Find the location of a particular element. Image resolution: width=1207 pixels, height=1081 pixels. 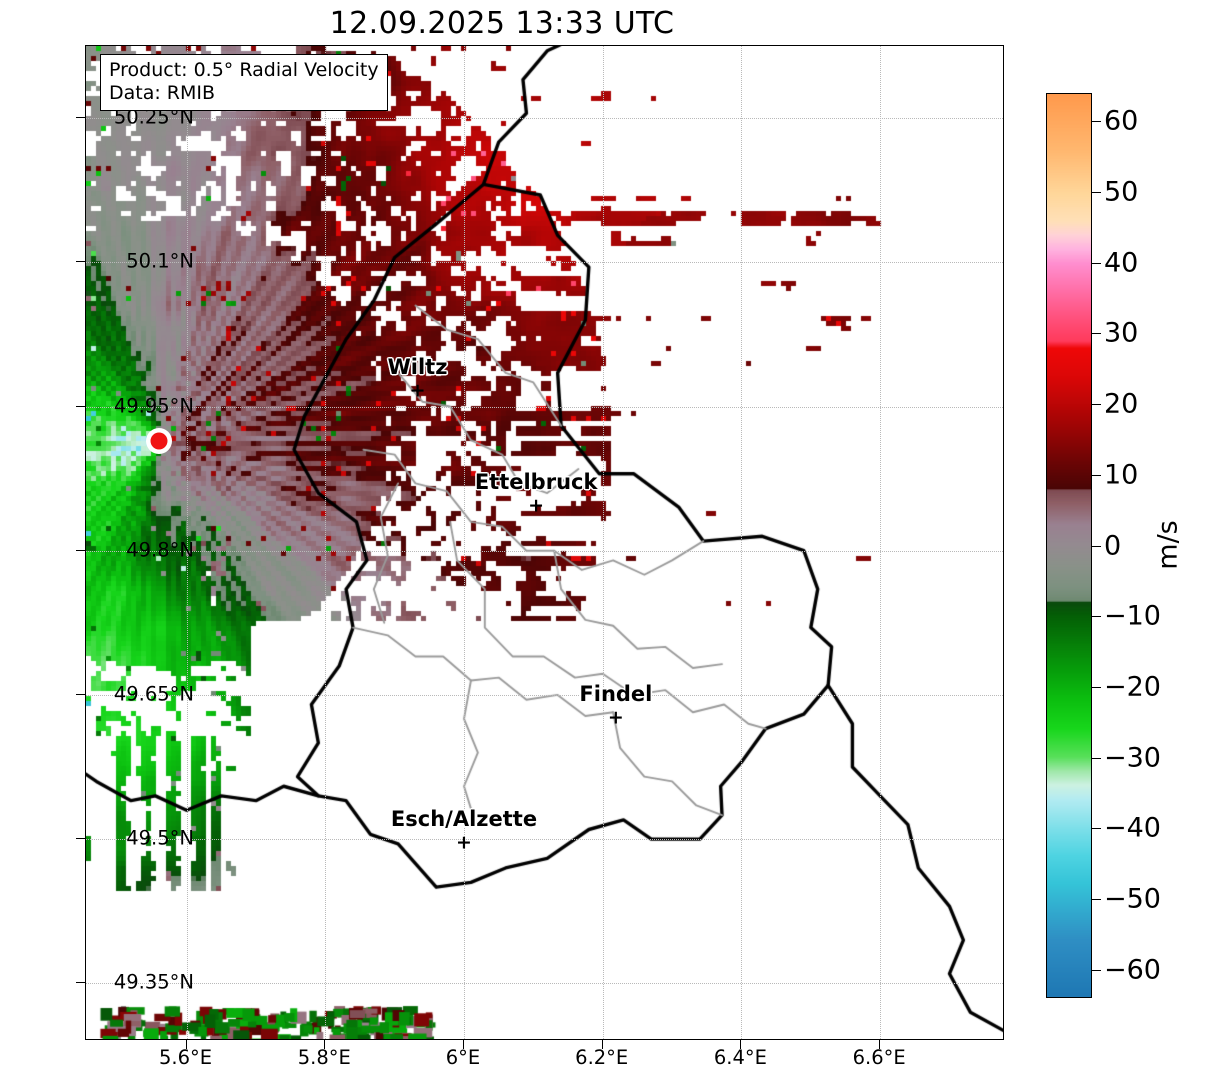

colorbar-tick-label: 10 is located at coordinates (1121, 475).